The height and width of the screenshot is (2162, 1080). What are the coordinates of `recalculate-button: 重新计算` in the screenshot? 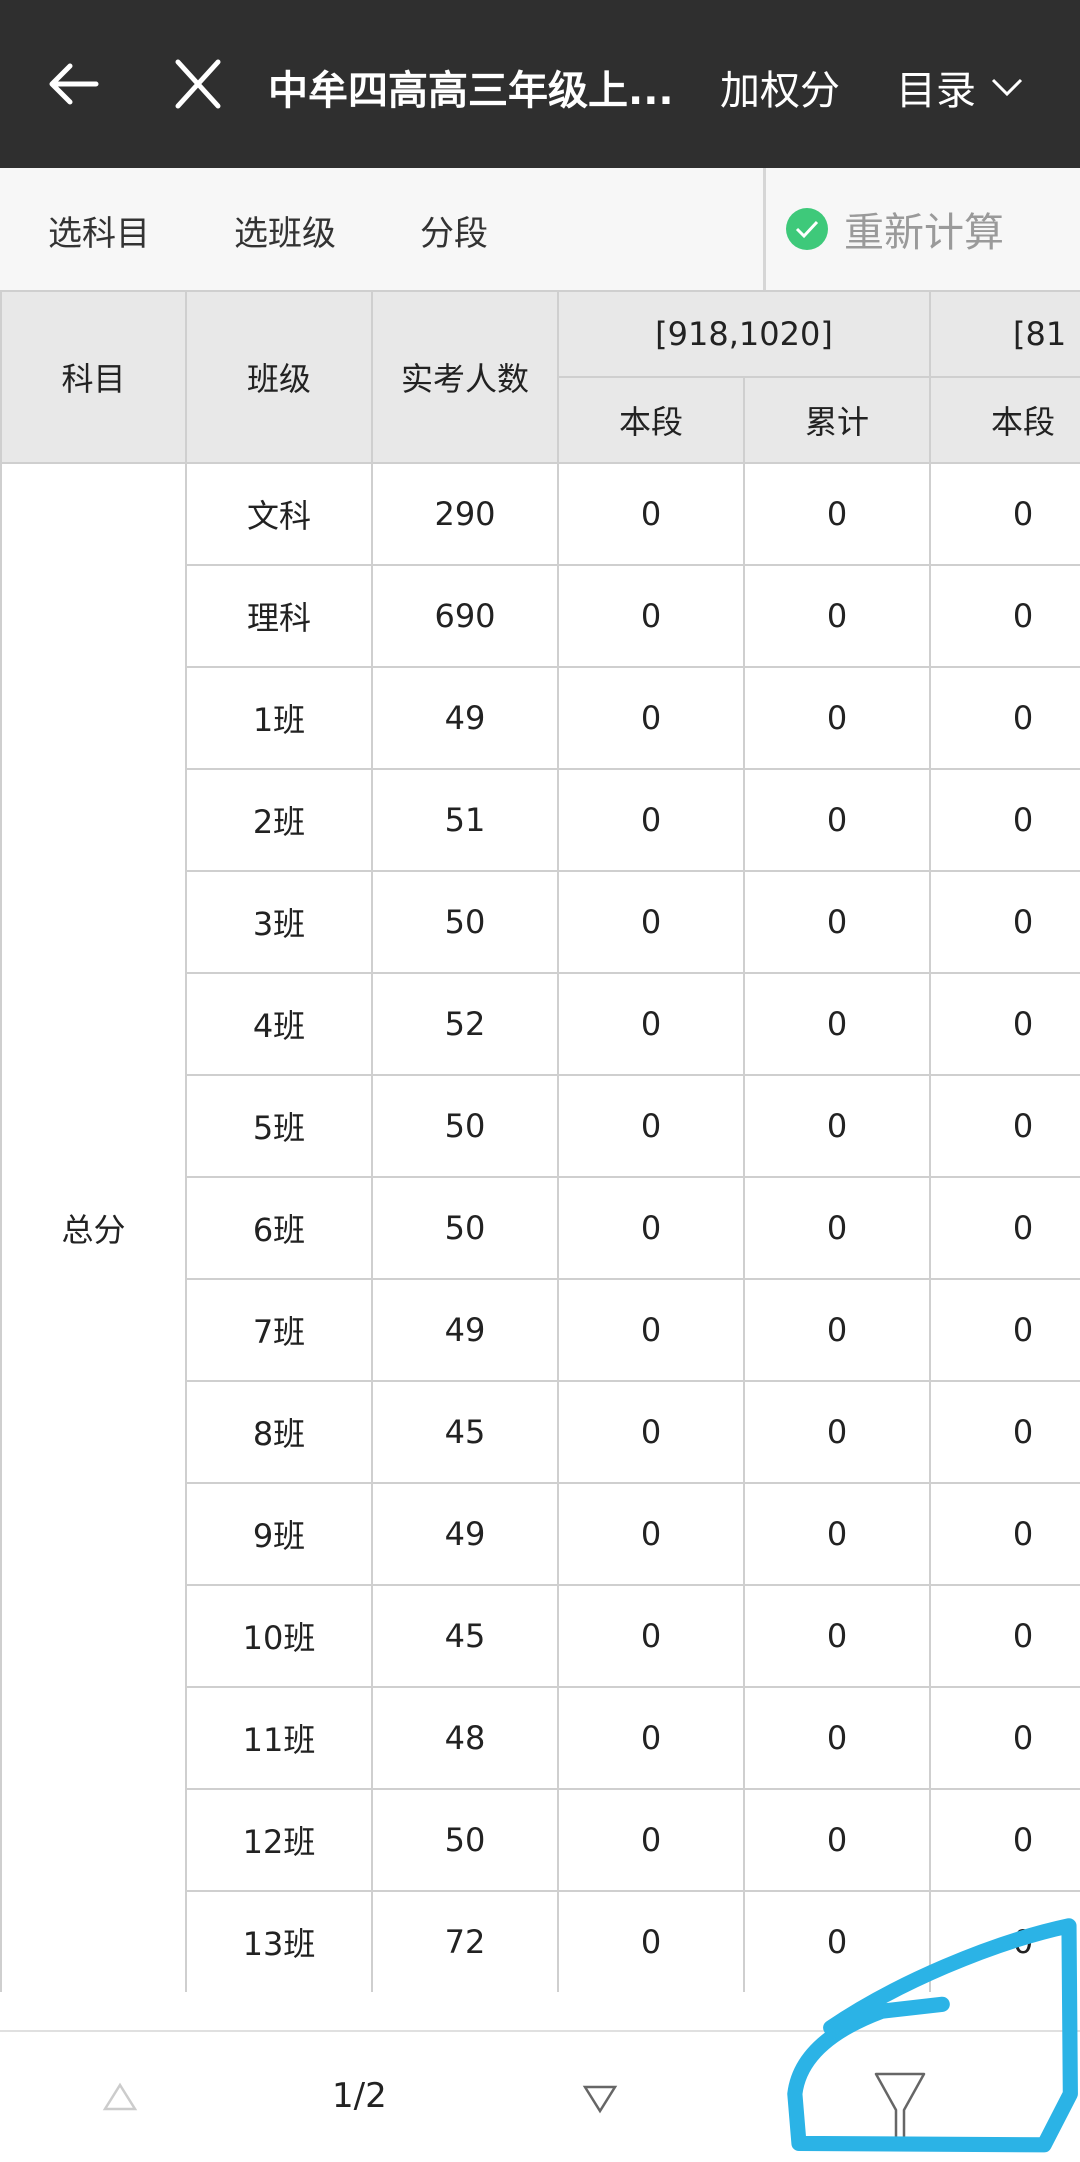 It's located at (895, 229).